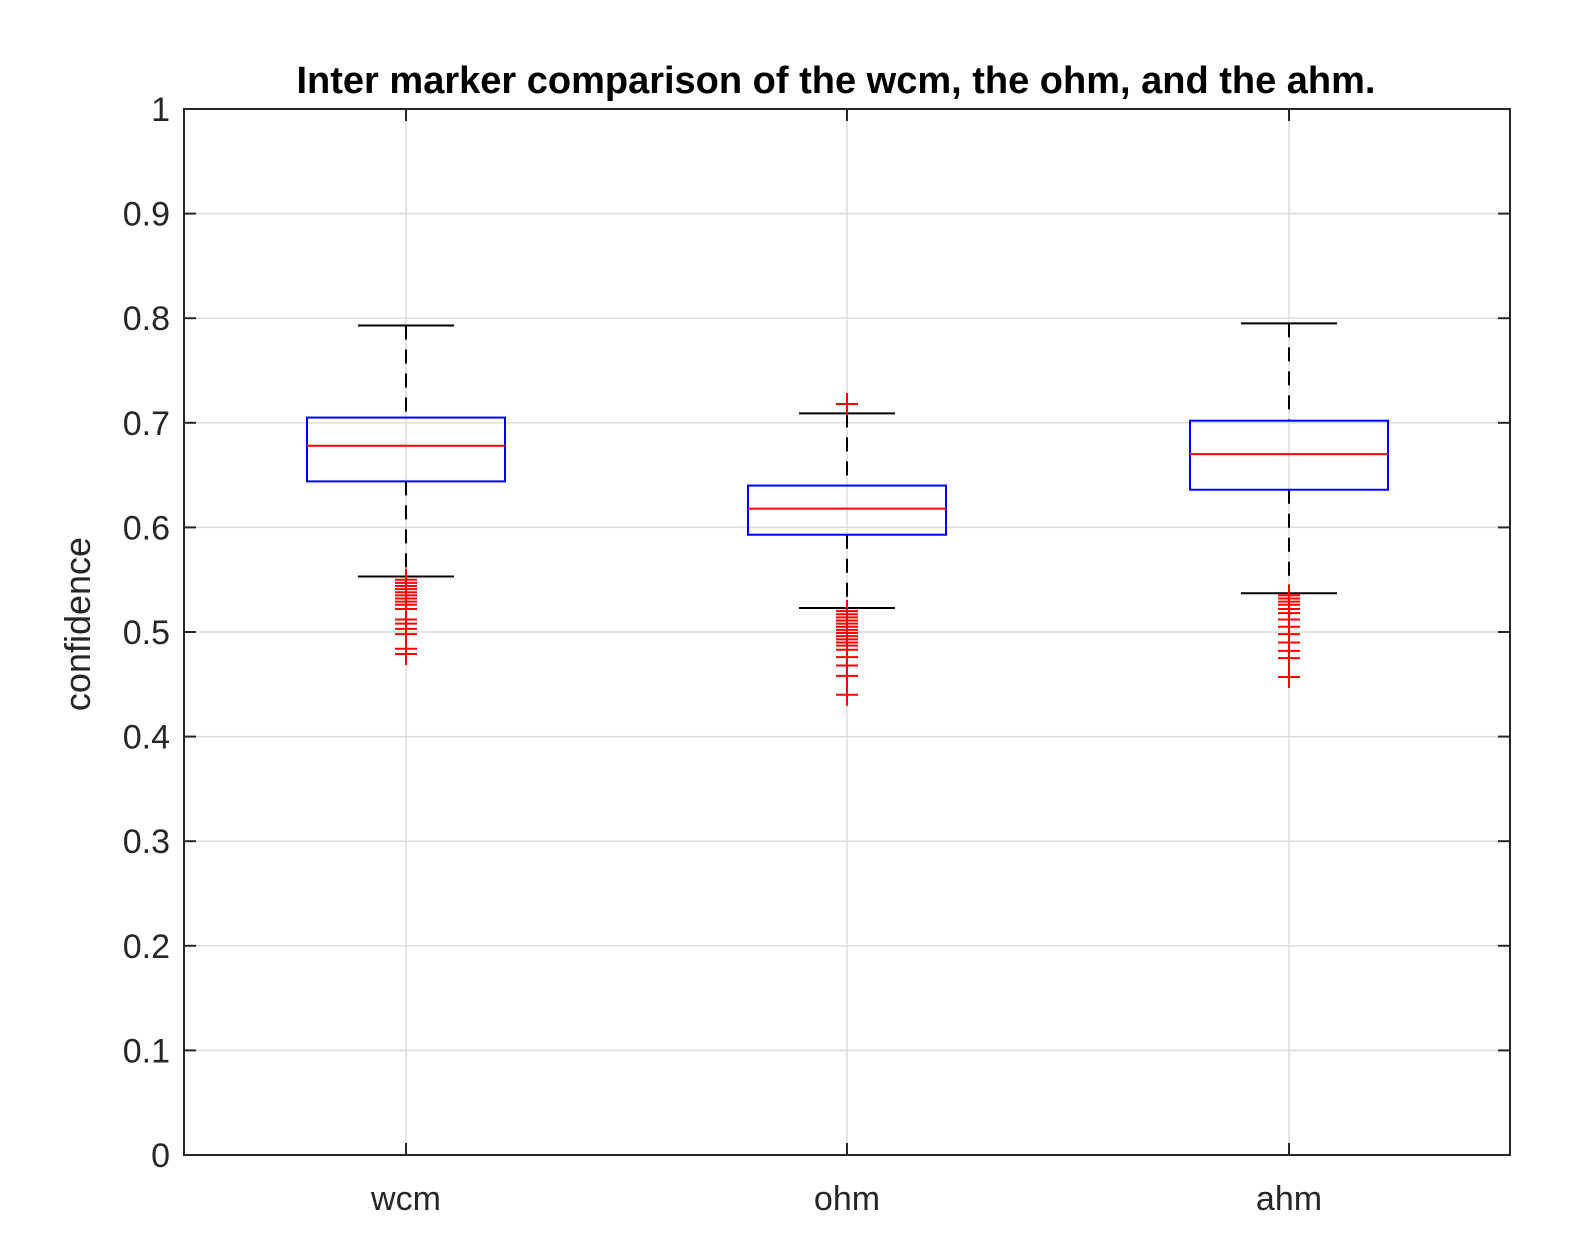  I want to click on y-tick-label: 0.3, so click(146, 842).